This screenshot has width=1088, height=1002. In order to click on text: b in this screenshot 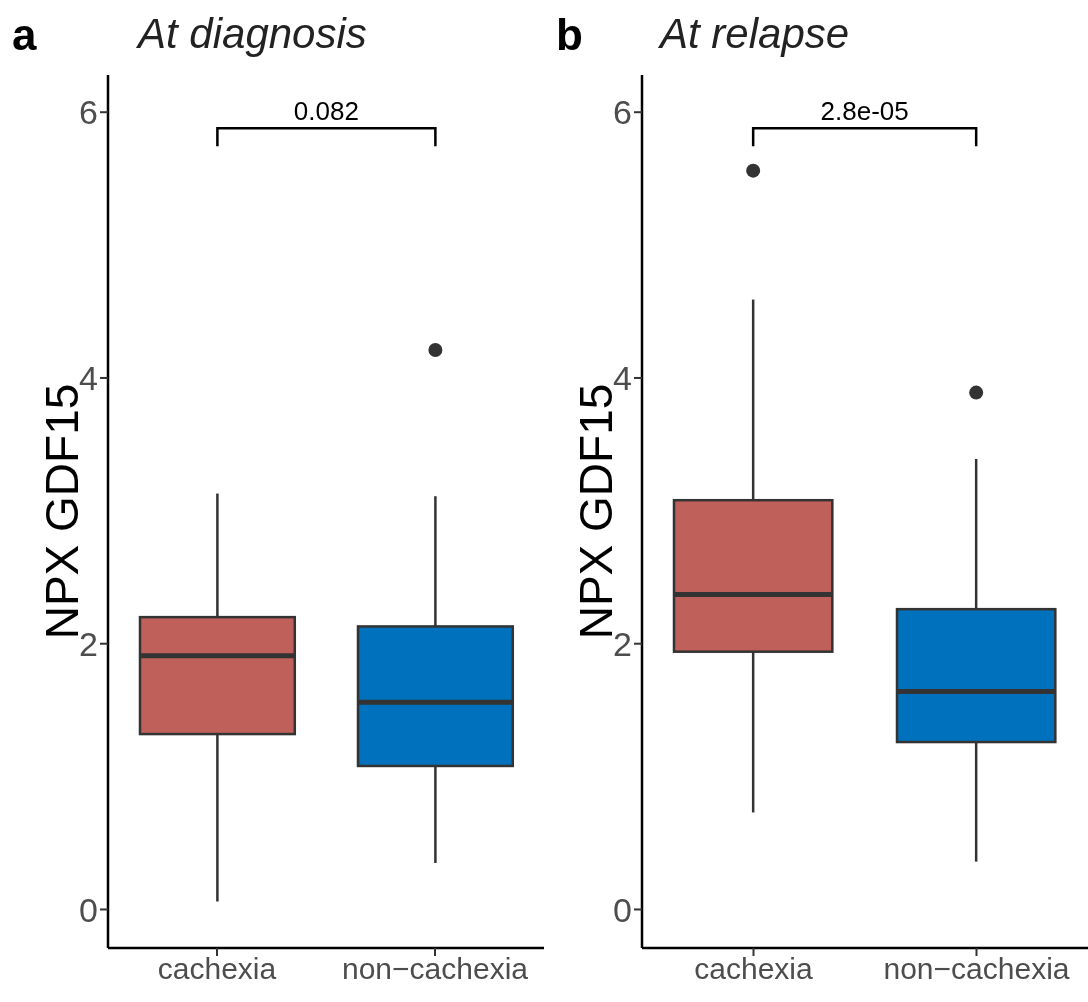, I will do `click(569, 35)`.